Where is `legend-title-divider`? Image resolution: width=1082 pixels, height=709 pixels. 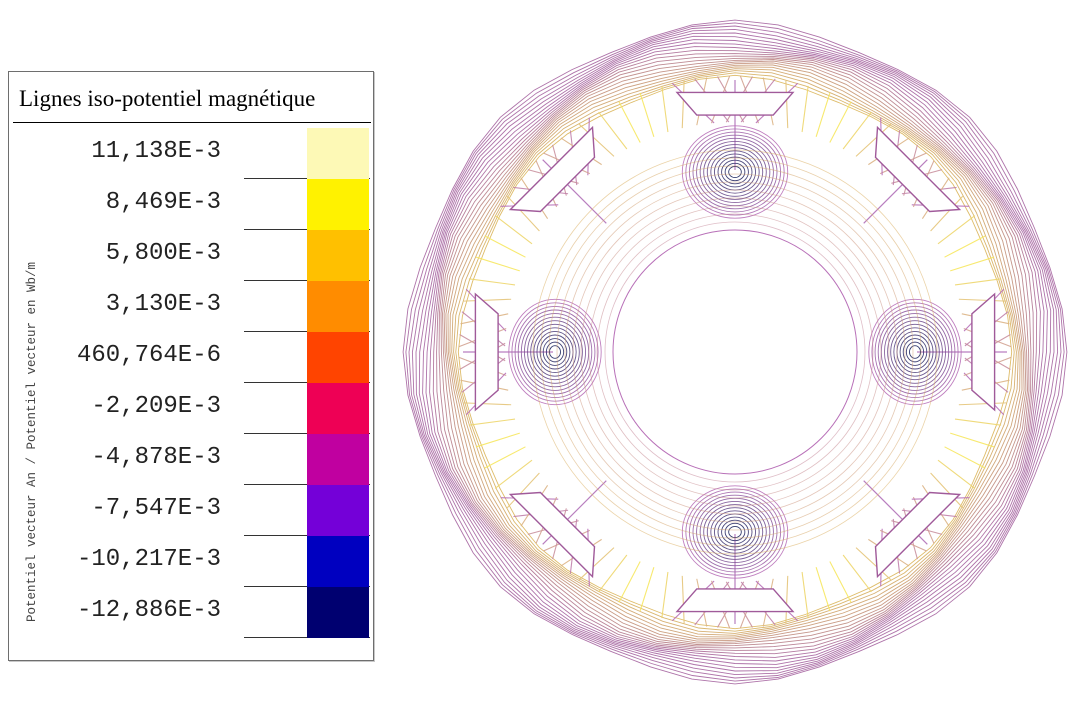 legend-title-divider is located at coordinates (192, 122).